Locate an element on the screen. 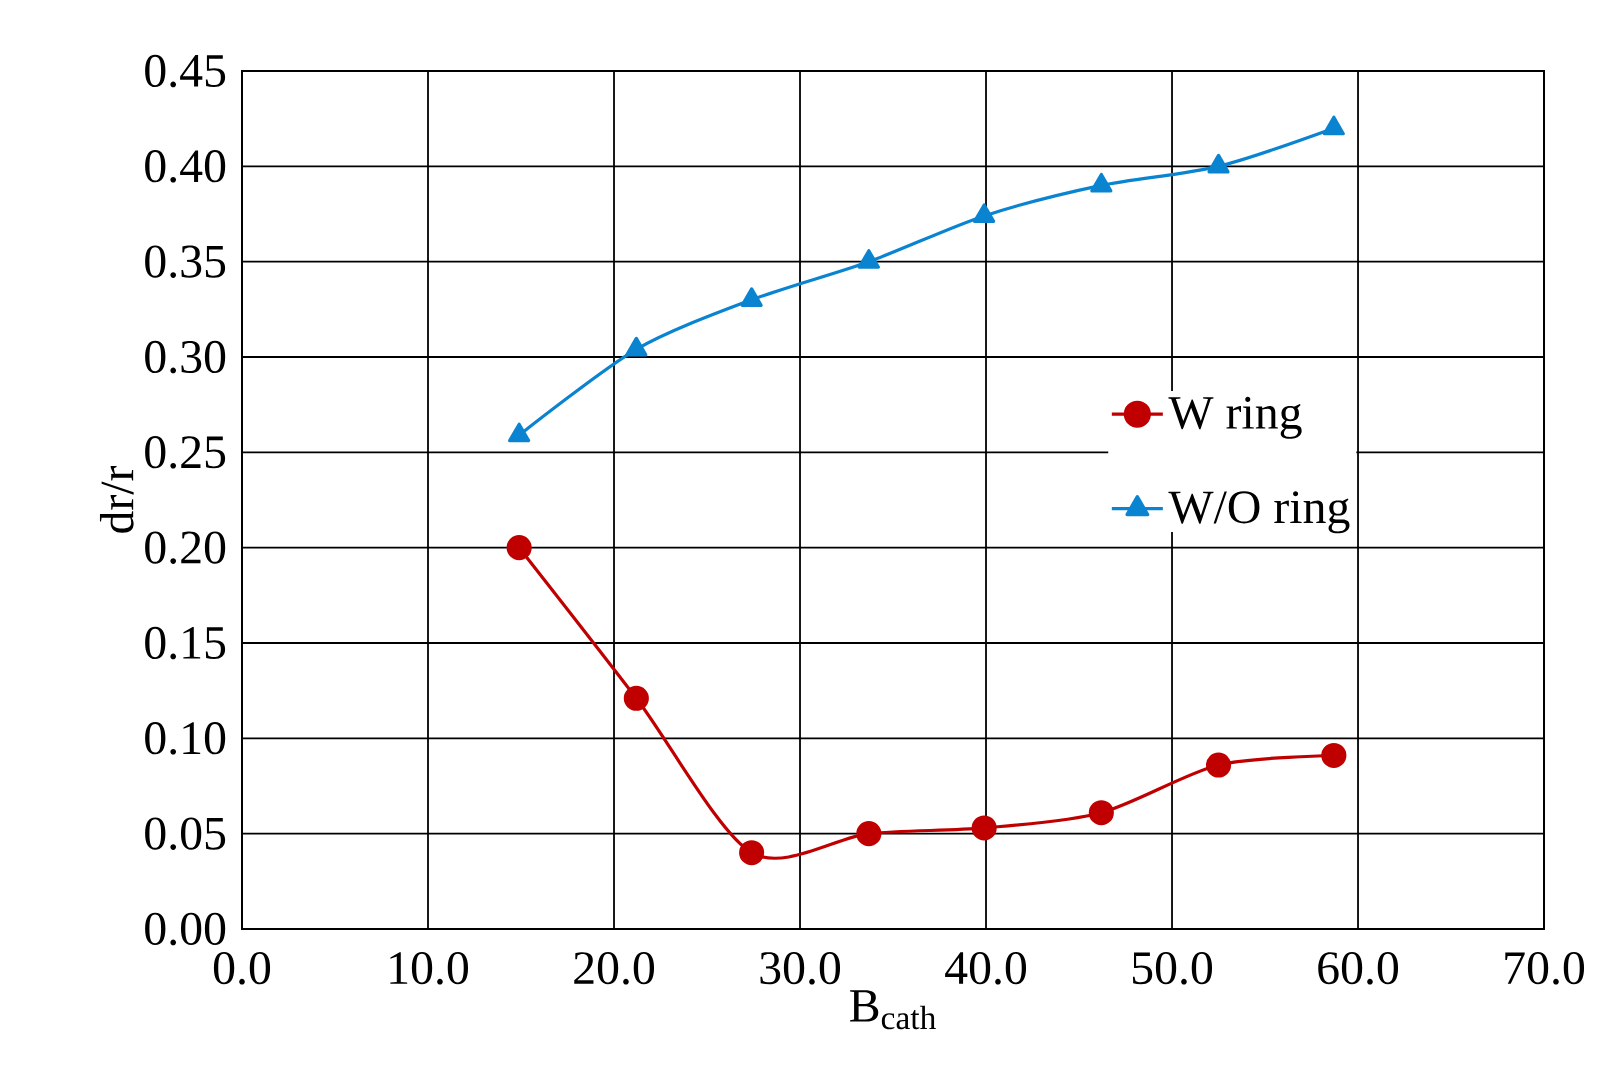 The image size is (1602, 1082). x-tick-label: 20.0 is located at coordinates (614, 968).